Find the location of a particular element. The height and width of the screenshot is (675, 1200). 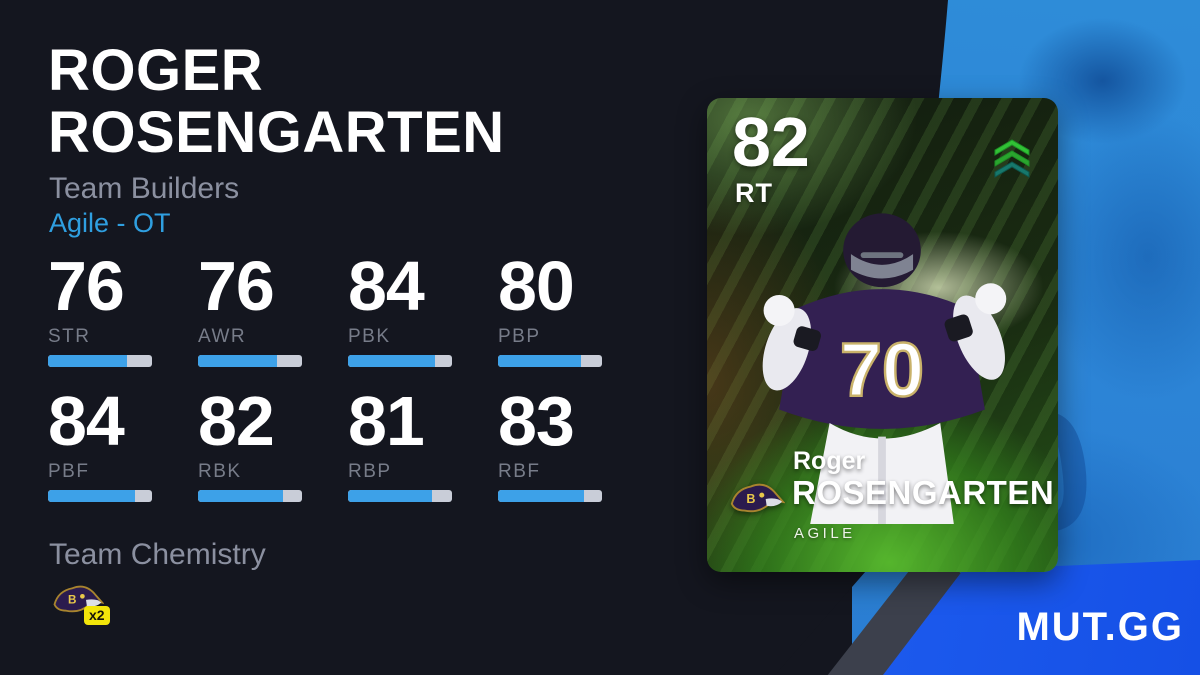

player-first-name: ROGER is located at coordinates (156, 70).